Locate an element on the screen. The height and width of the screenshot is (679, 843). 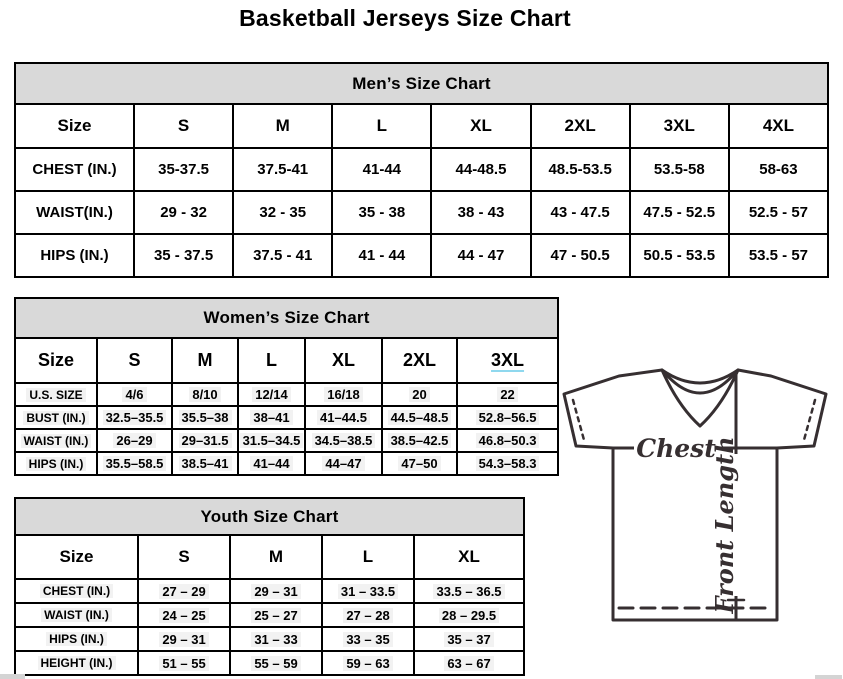
value-cell: 38–41 is located at coordinates (271, 417).